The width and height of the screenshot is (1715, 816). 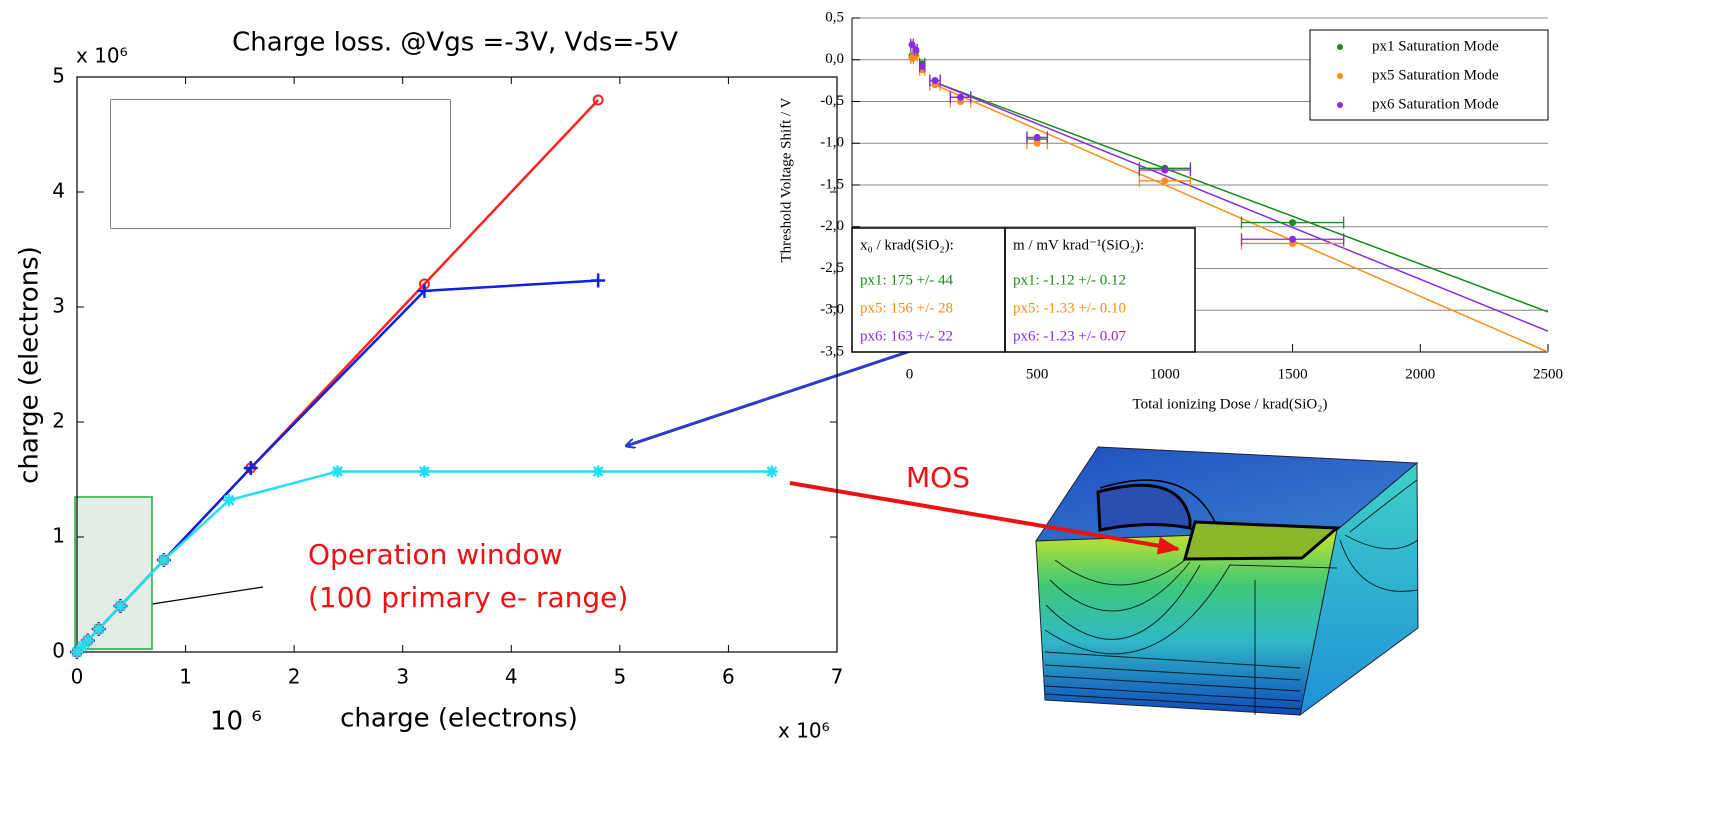 What do you see at coordinates (907, 280) in the screenshot?
I see `fit-table-cell-text: px1: 175 +/- 44` at bounding box center [907, 280].